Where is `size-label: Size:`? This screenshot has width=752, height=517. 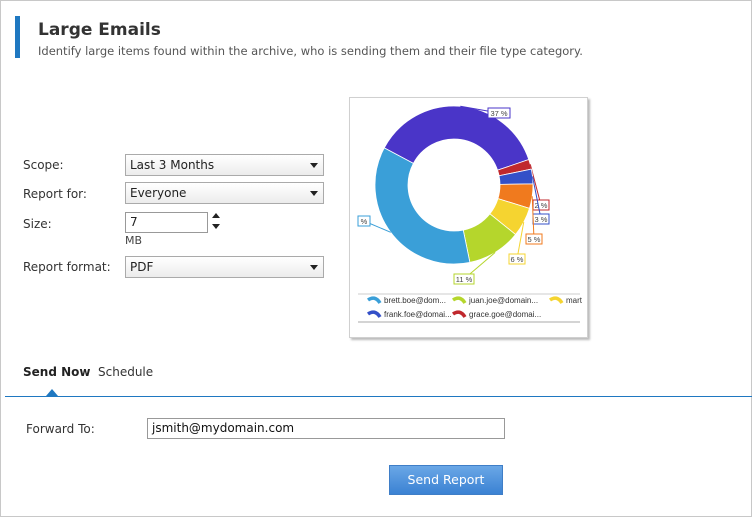
size-label: Size: is located at coordinates (37, 224).